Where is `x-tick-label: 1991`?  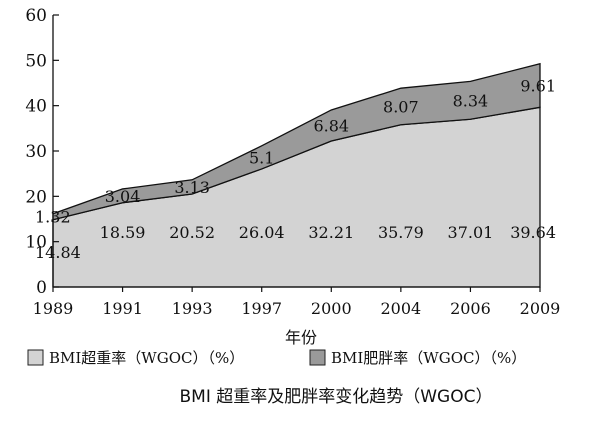
x-tick-label: 1991 is located at coordinates (122, 308).